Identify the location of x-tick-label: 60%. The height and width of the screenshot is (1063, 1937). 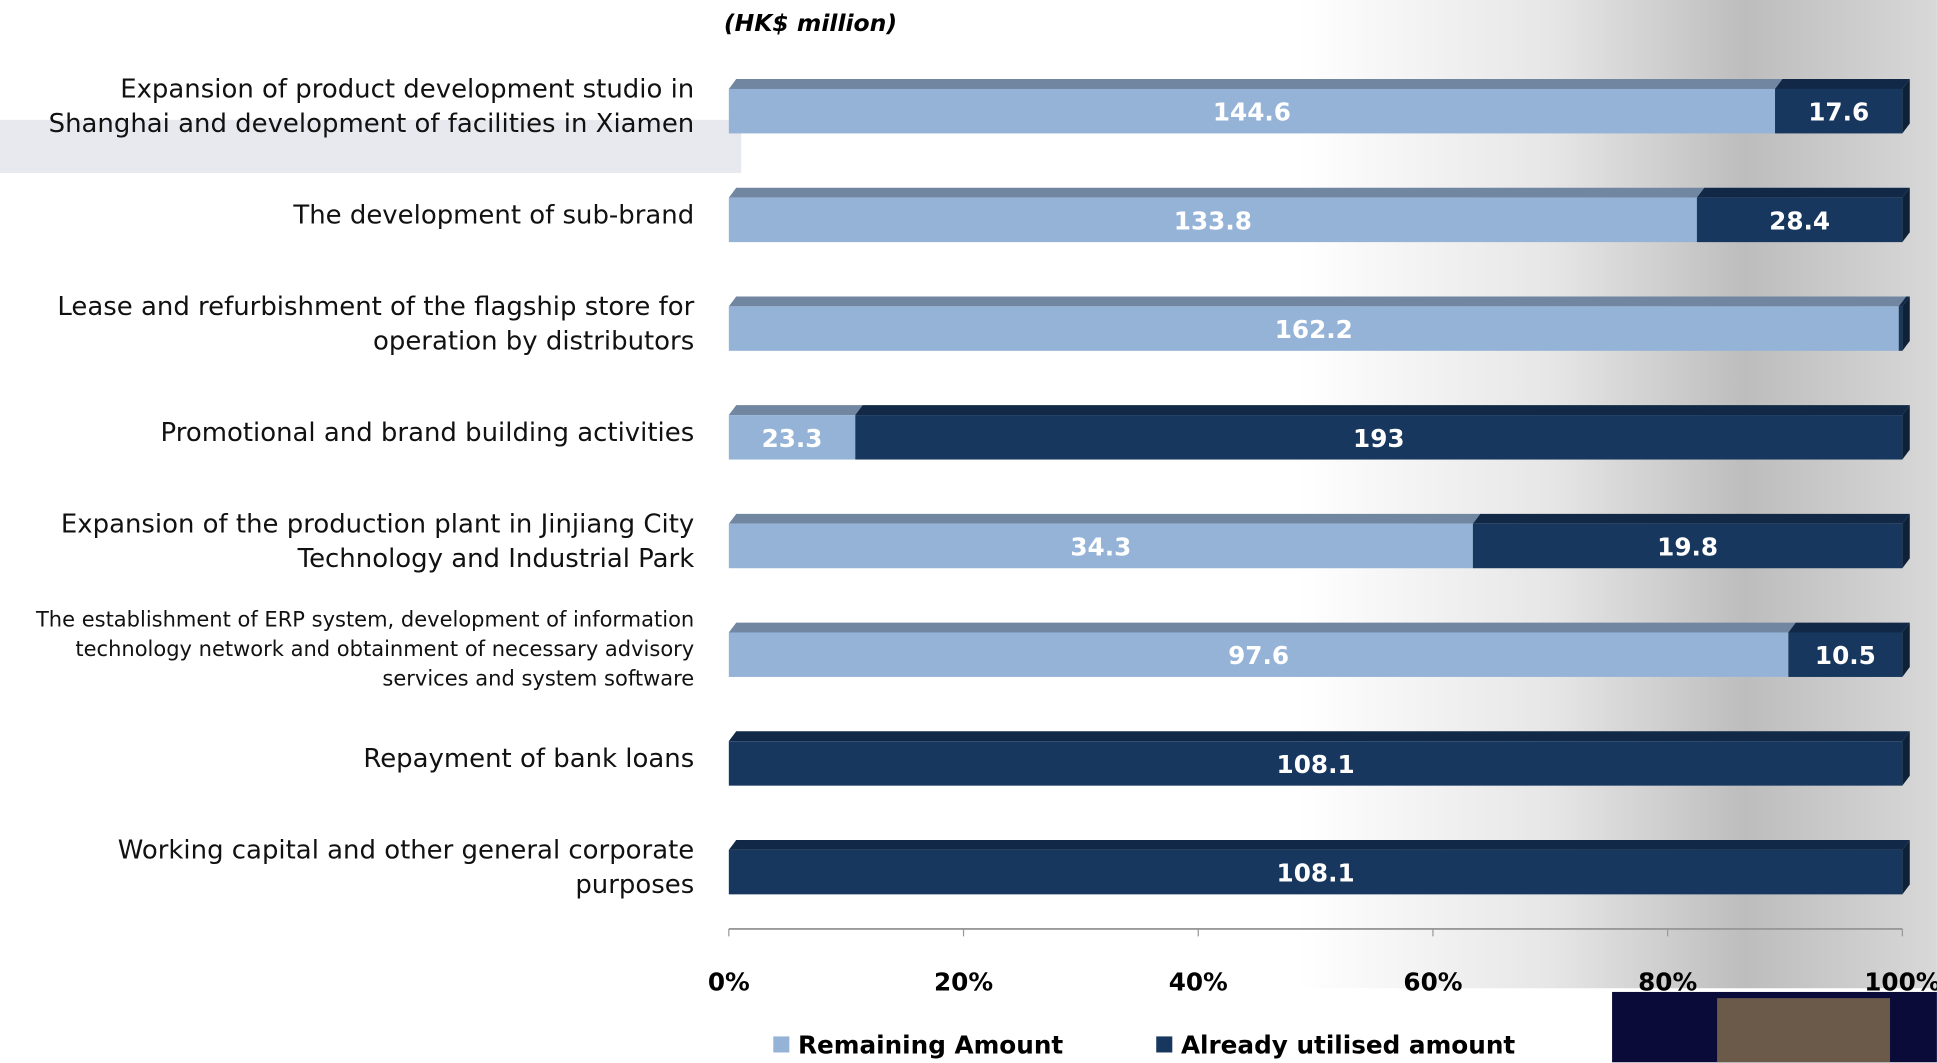
(1432, 981).